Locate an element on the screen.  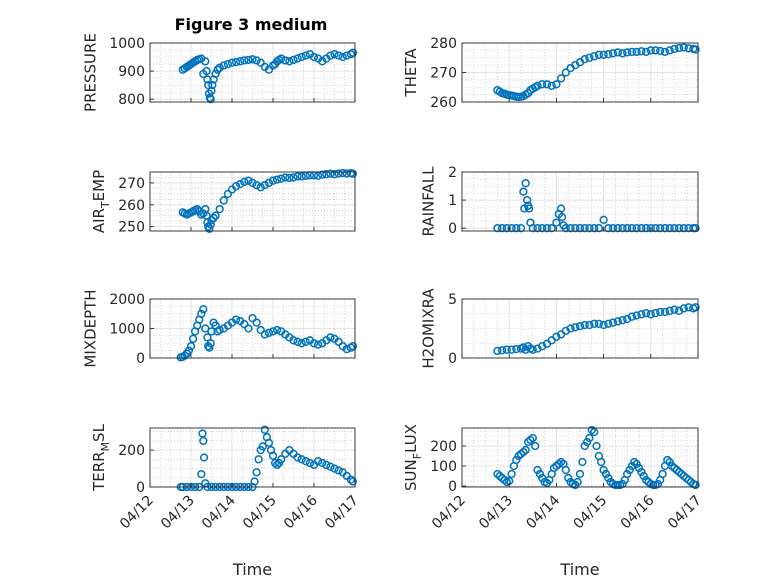
y-axis-label: THETA is located at coordinates (411, 73).